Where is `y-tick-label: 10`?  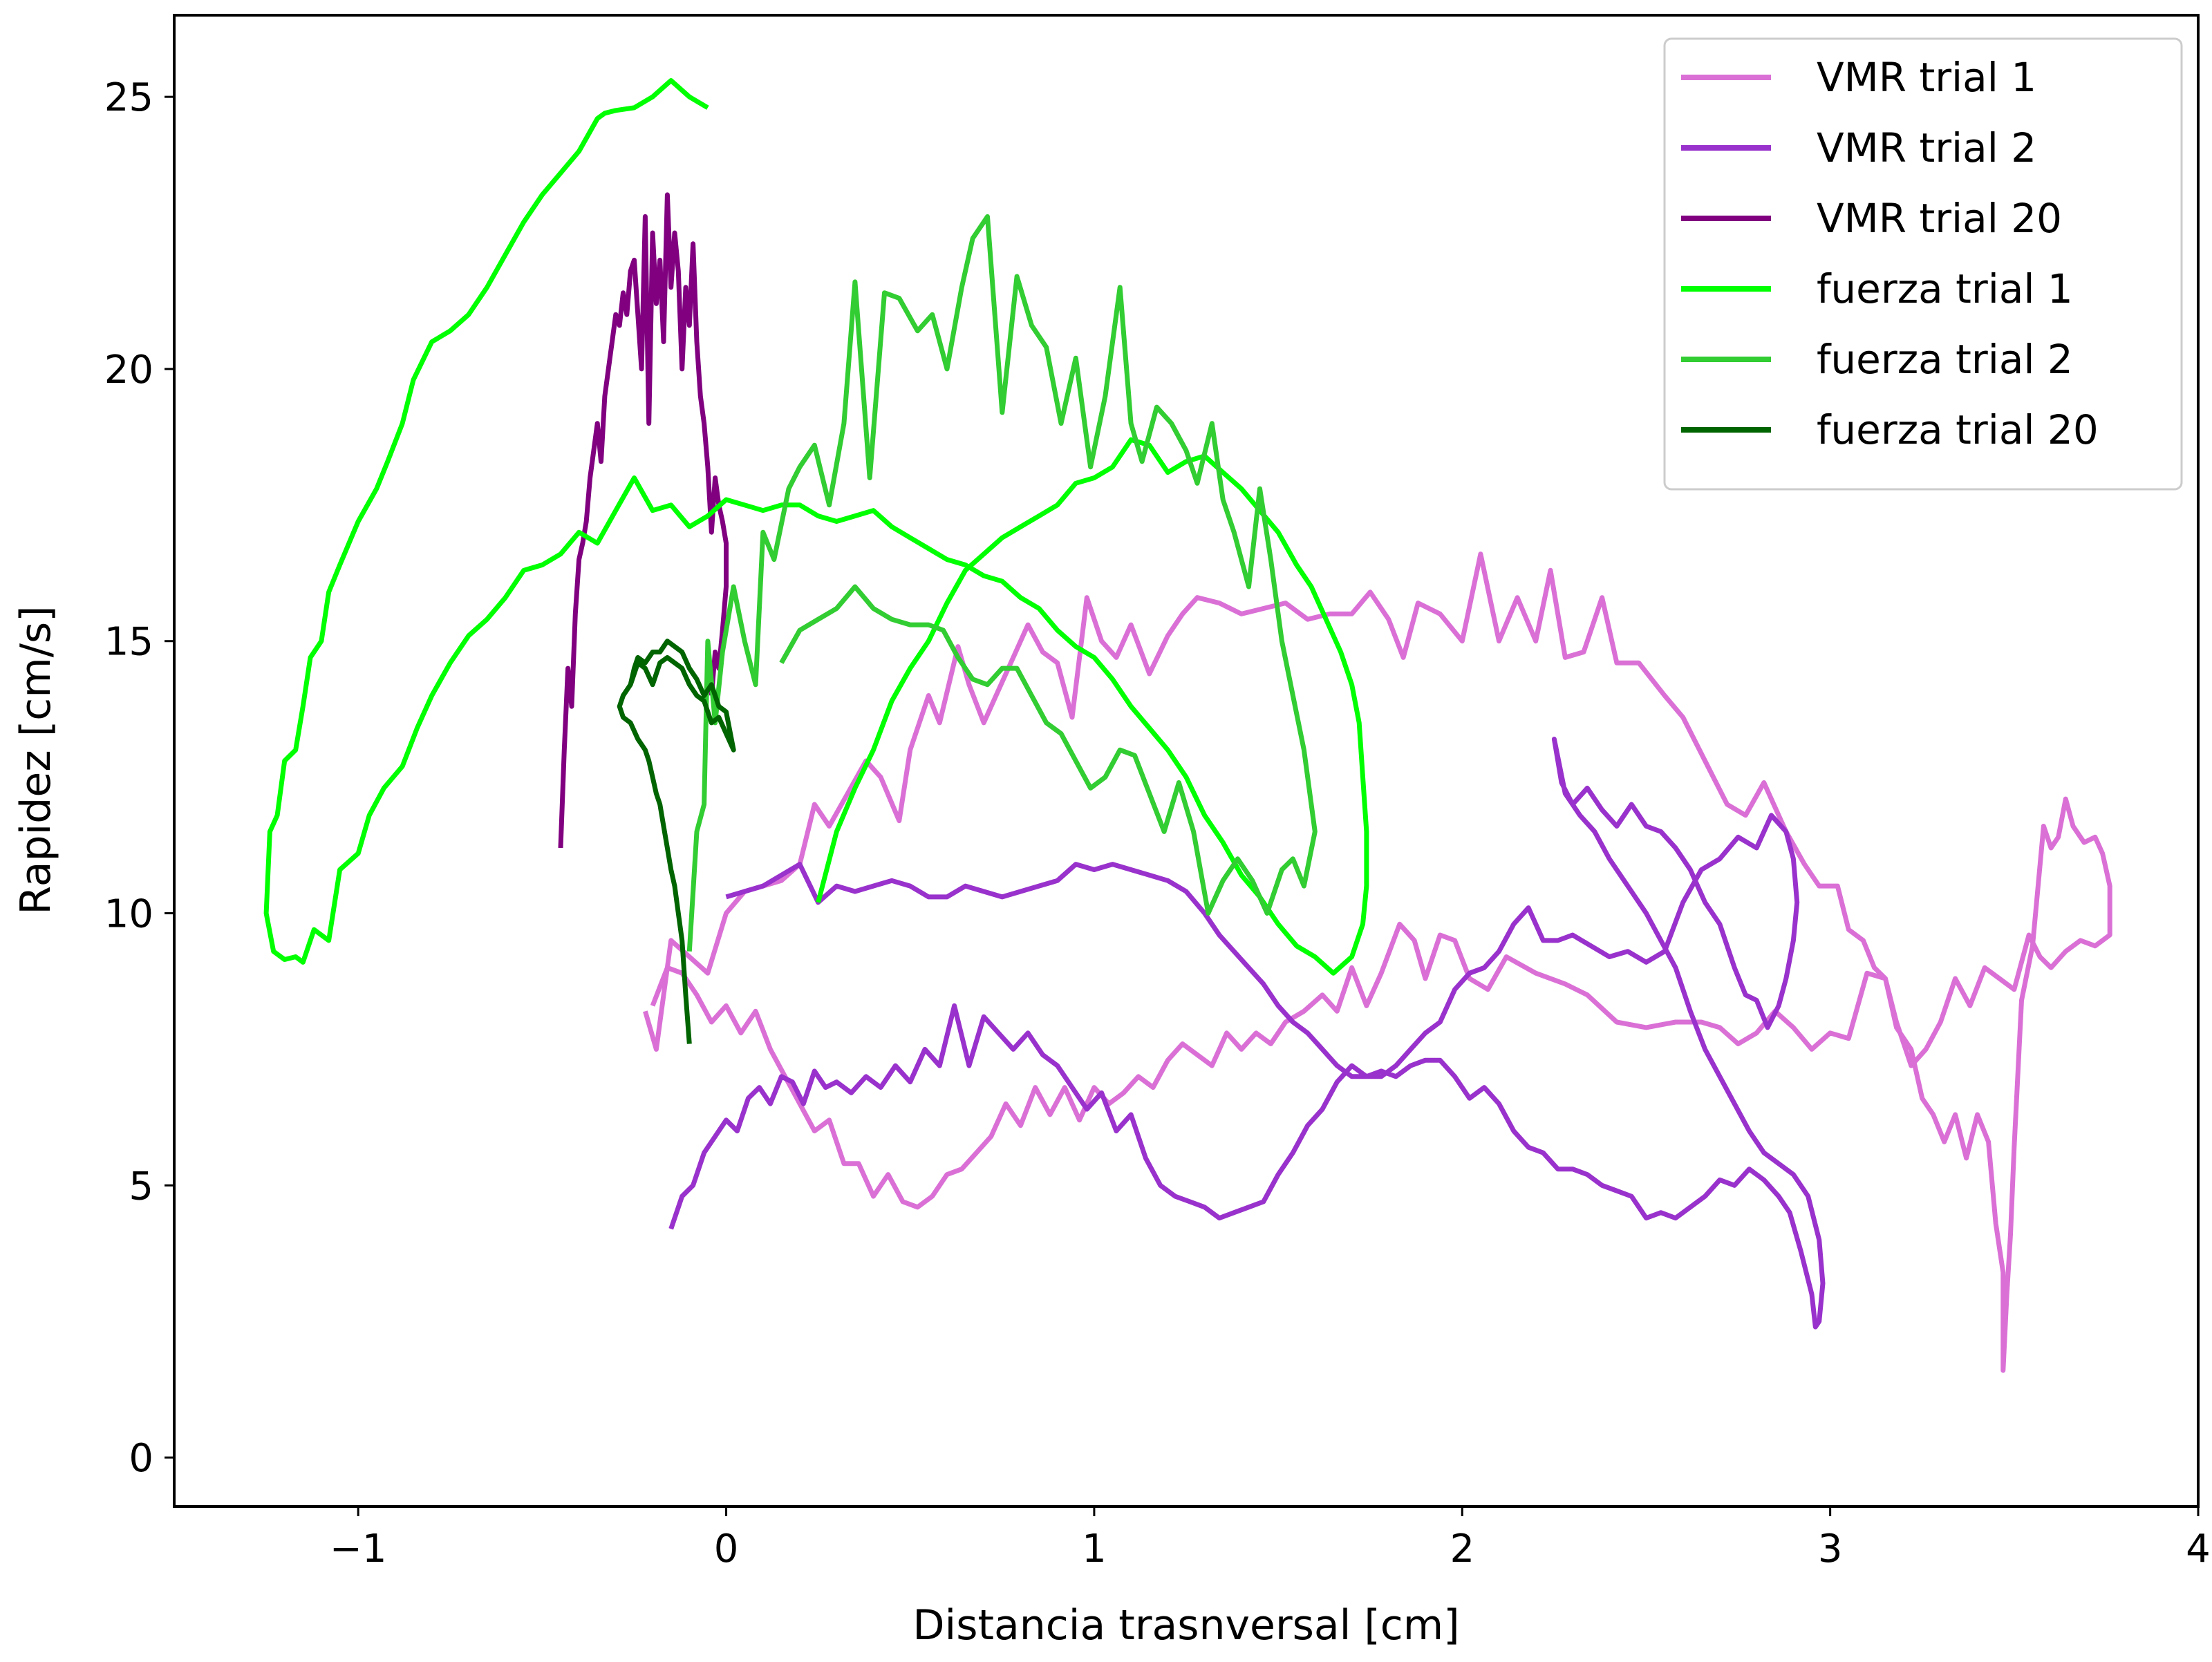
y-tick-label: 10 is located at coordinates (128, 915).